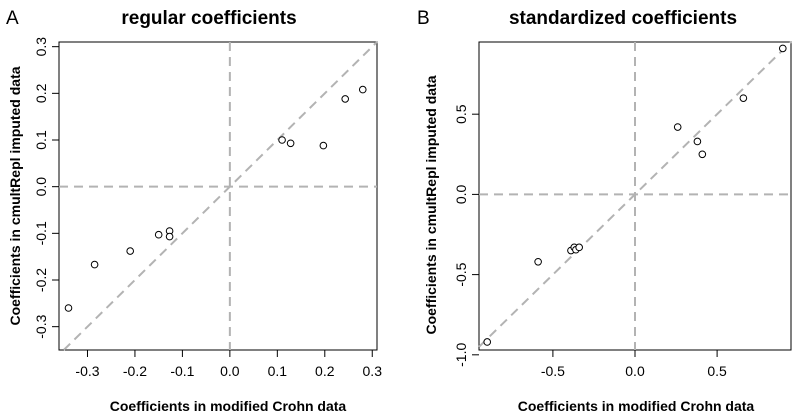 The width and height of the screenshot is (807, 419). What do you see at coordinates (135, 371) in the screenshot?
I see `x-tick-label: -0.2` at bounding box center [135, 371].